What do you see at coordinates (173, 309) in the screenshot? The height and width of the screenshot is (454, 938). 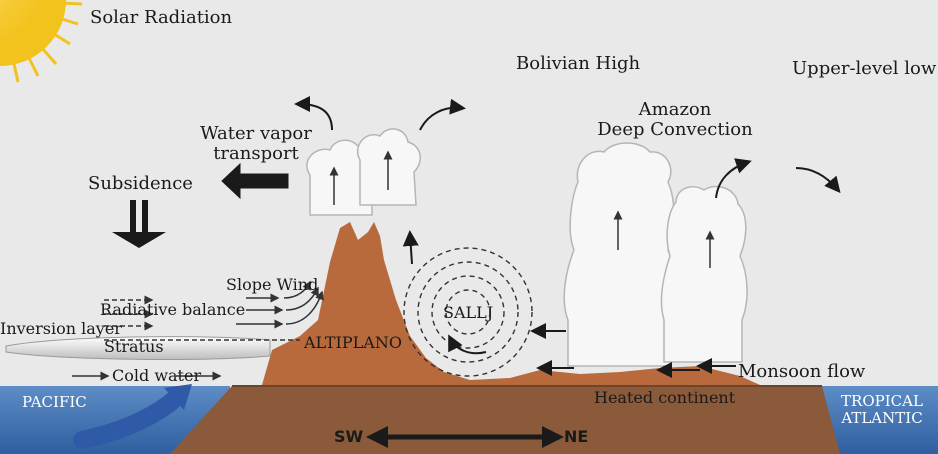 I see `radiative-balance-label: Radiative balance` at bounding box center [173, 309].